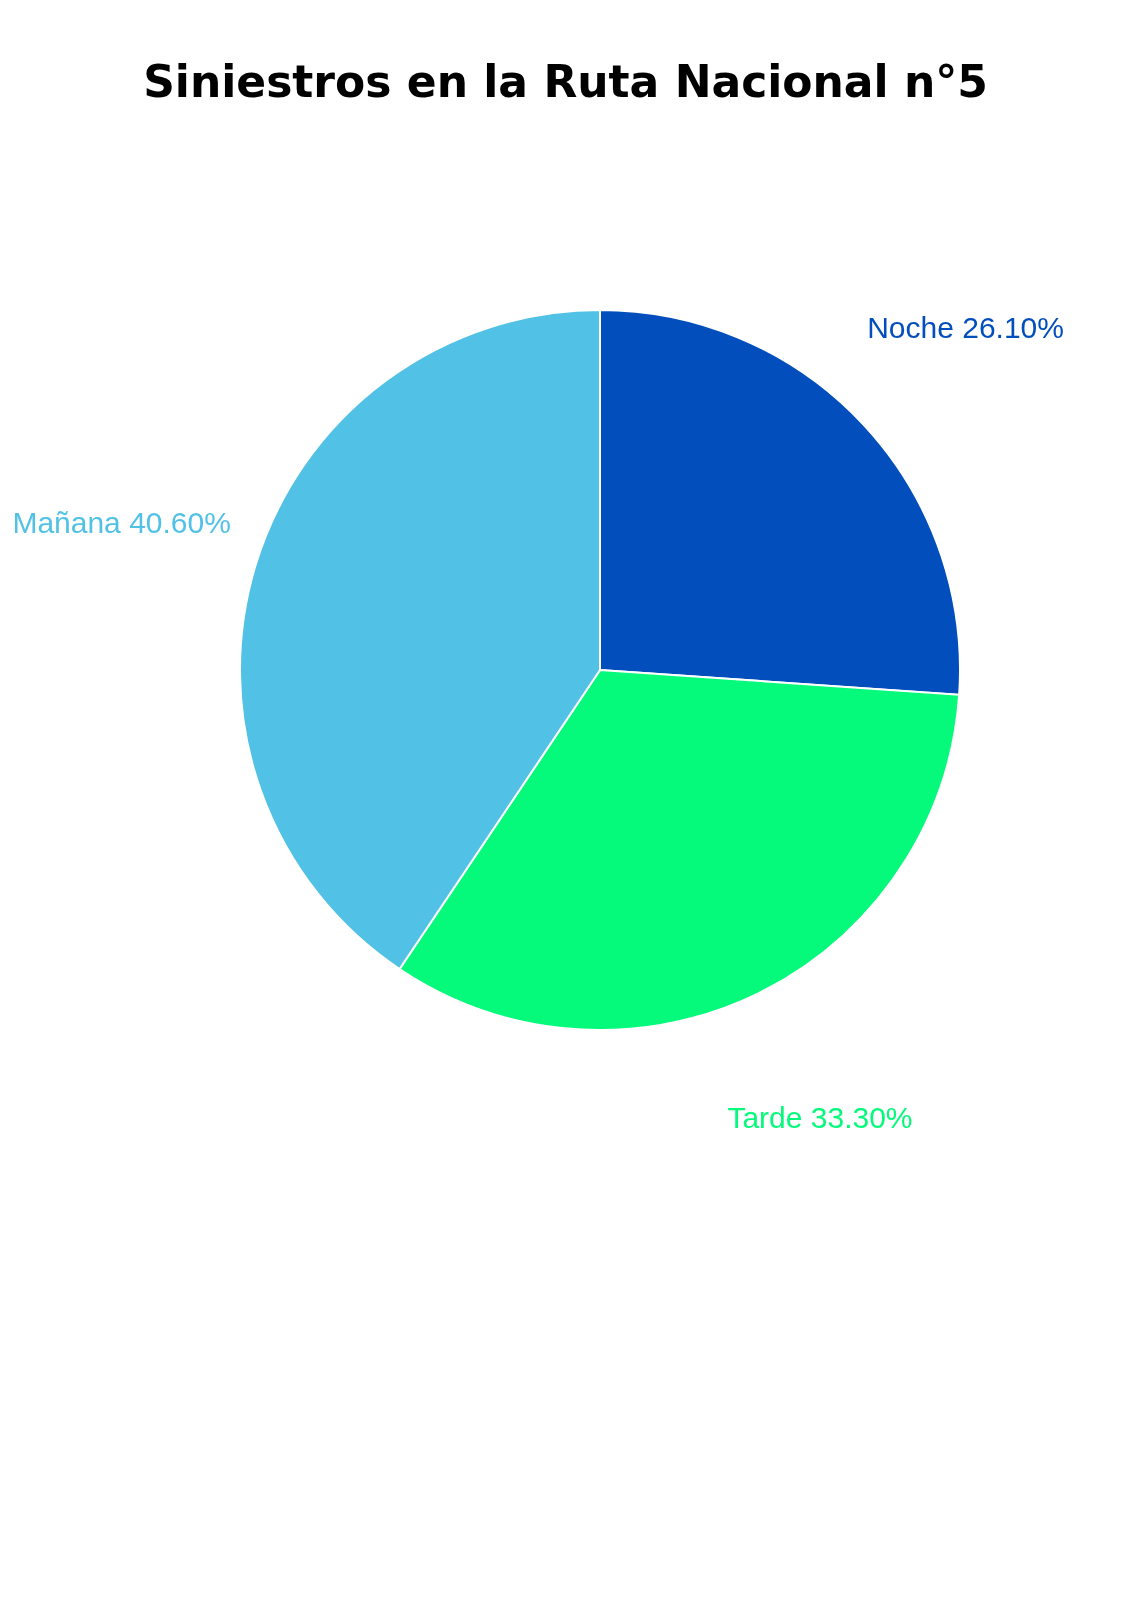 The height and width of the screenshot is (1600, 1131). What do you see at coordinates (965, 327) in the screenshot?
I see `slice-label: Noche 26.10%` at bounding box center [965, 327].